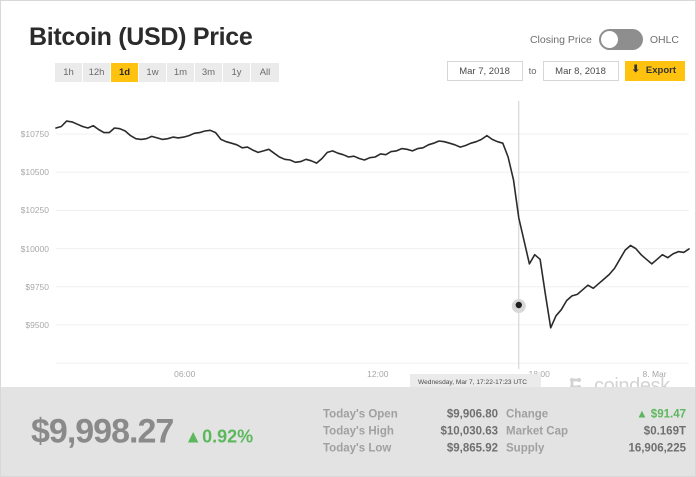 The image size is (696, 477). Describe the element at coordinates (410, 448) in the screenshot. I see `stat-row: Today's Low $9,865.92` at that location.